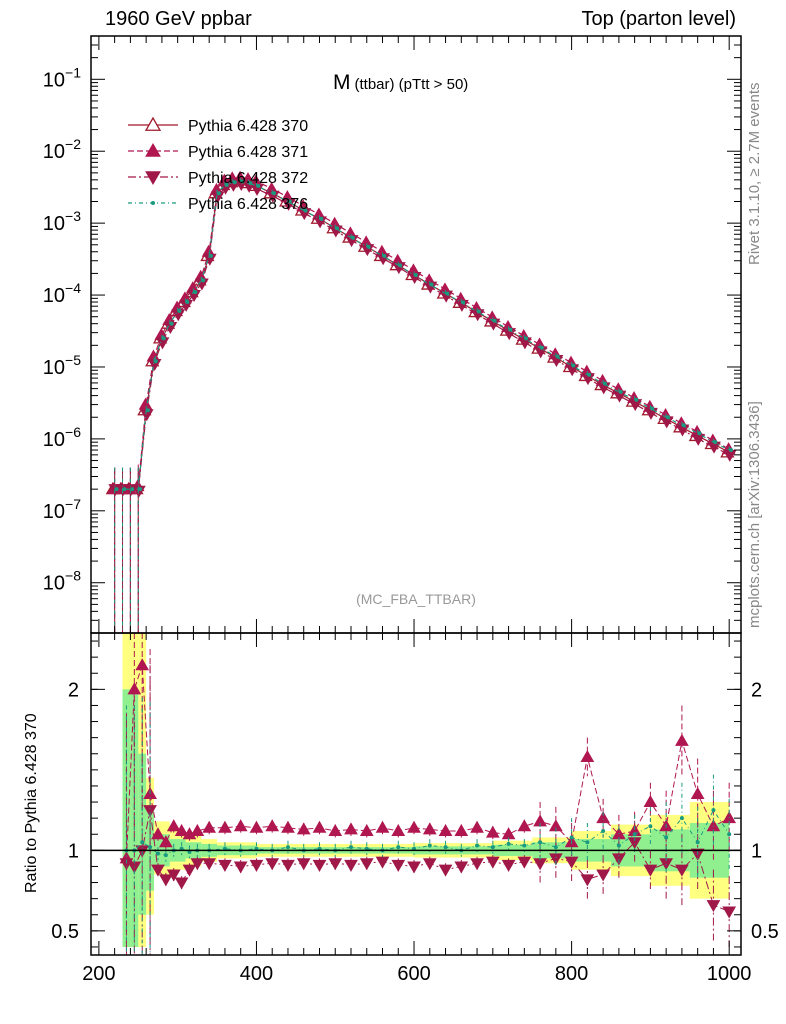 The height and width of the screenshot is (1024, 786). What do you see at coordinates (31, 803) in the screenshot?
I see `ratio-ylabel: Ratio to Pythia 6.428 370` at bounding box center [31, 803].